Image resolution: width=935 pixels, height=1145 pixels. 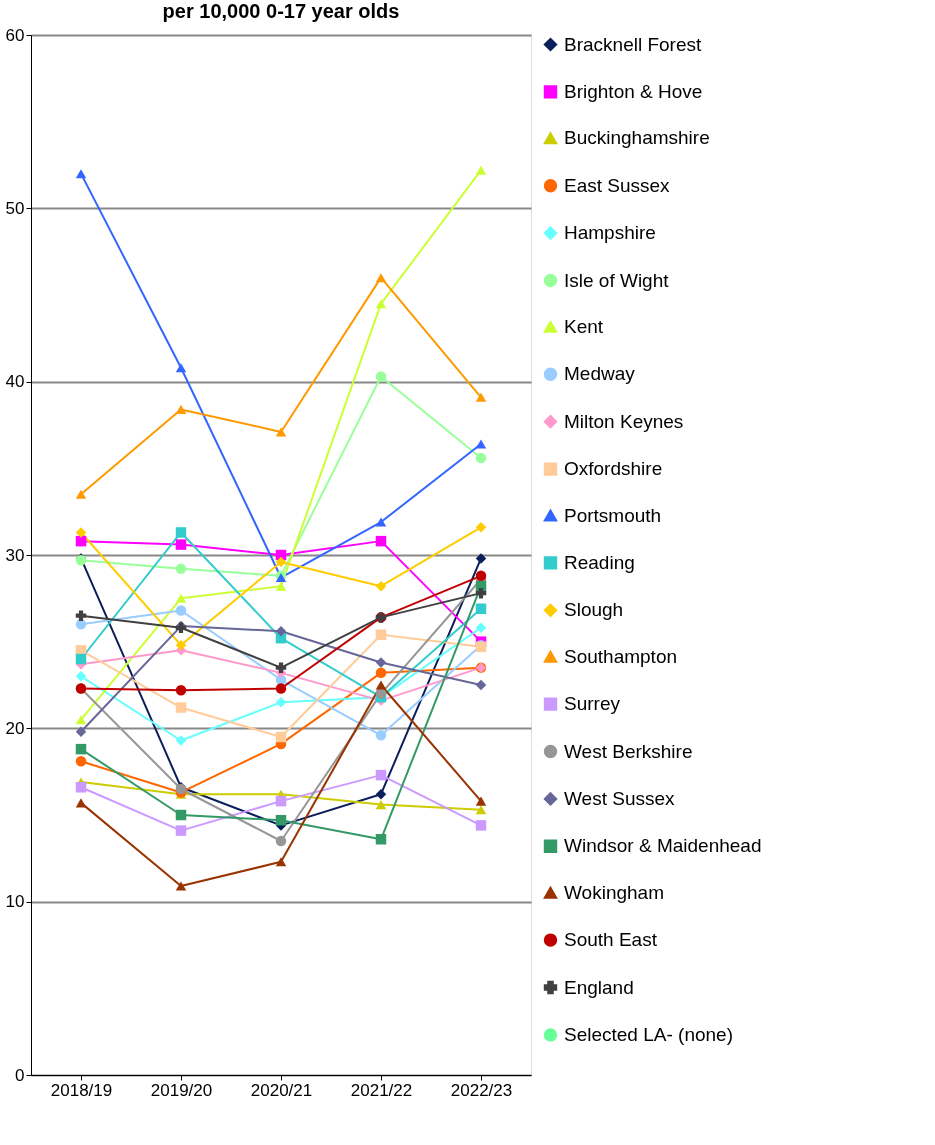 I want to click on y-tick-label: 0, so click(x=20, y=1075).